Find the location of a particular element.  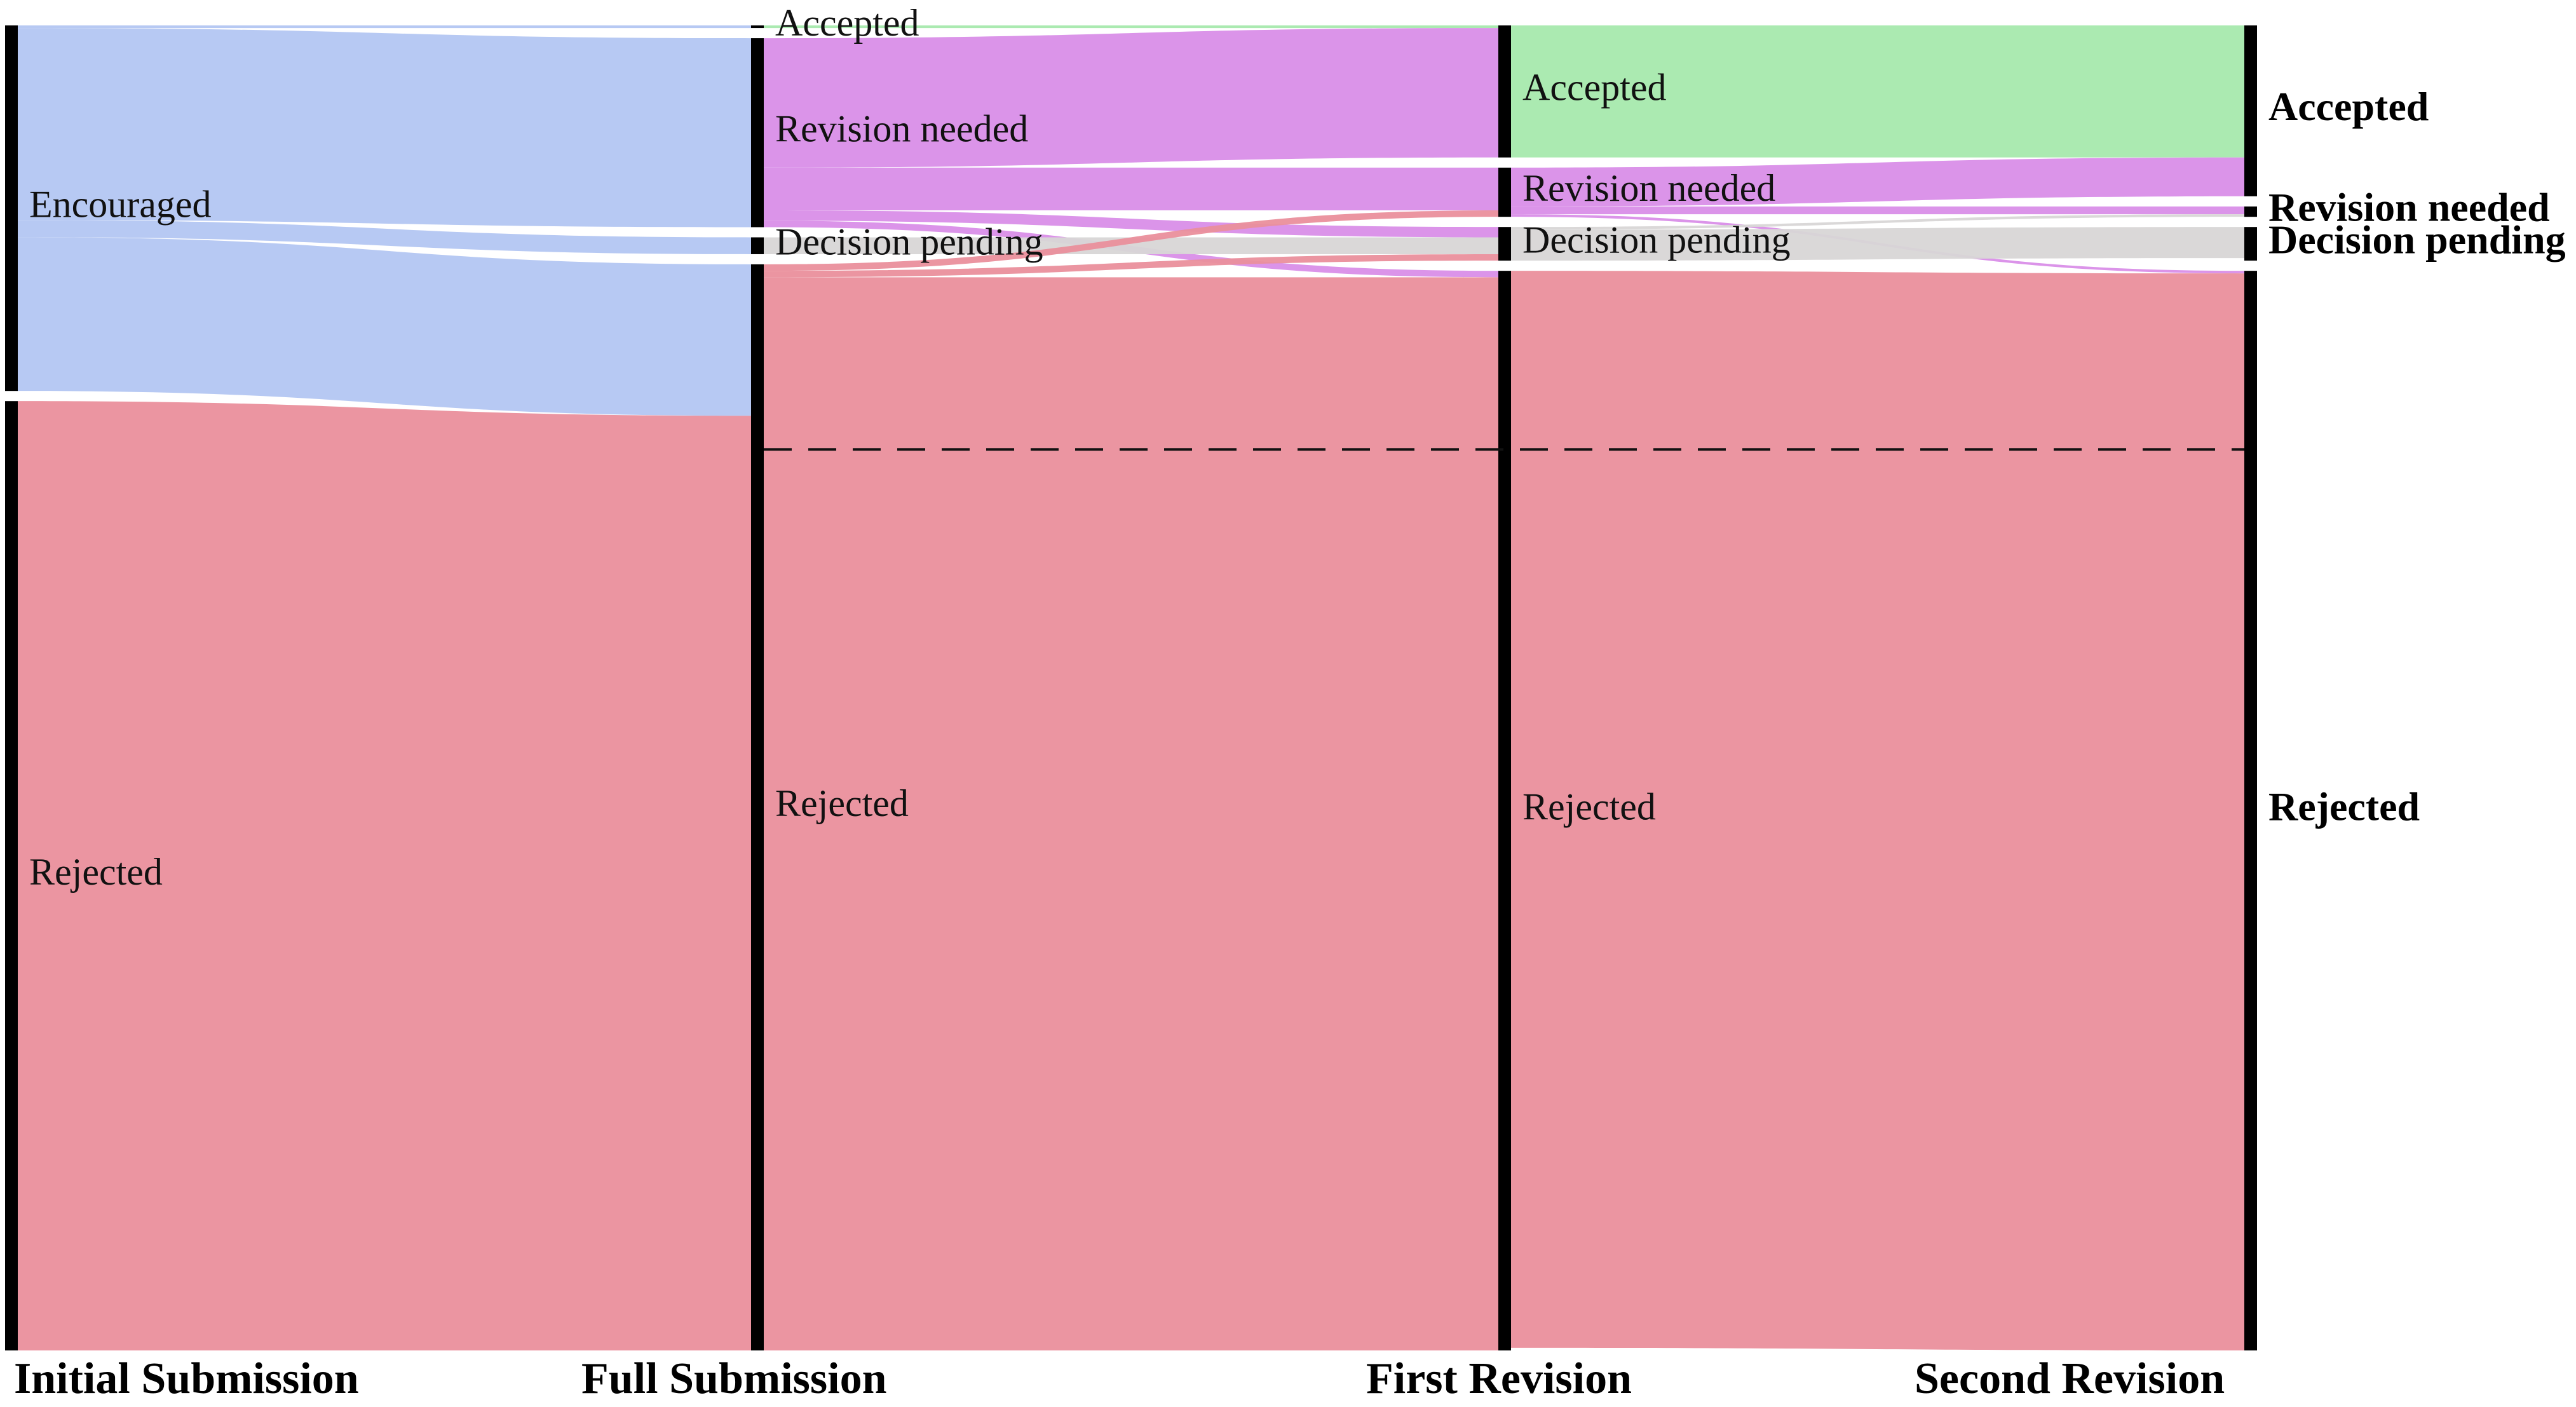

node-label-fs_acc: Accepted is located at coordinates (847, 23).